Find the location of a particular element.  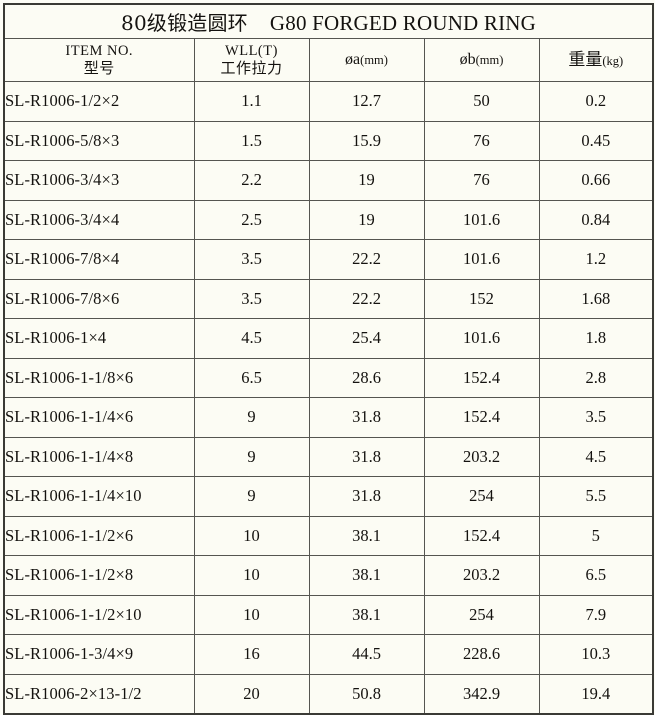

table-row: SL-R1006-1-1/4×6 9 31.8 152.4 3.5 is located at coordinates (328, 417).